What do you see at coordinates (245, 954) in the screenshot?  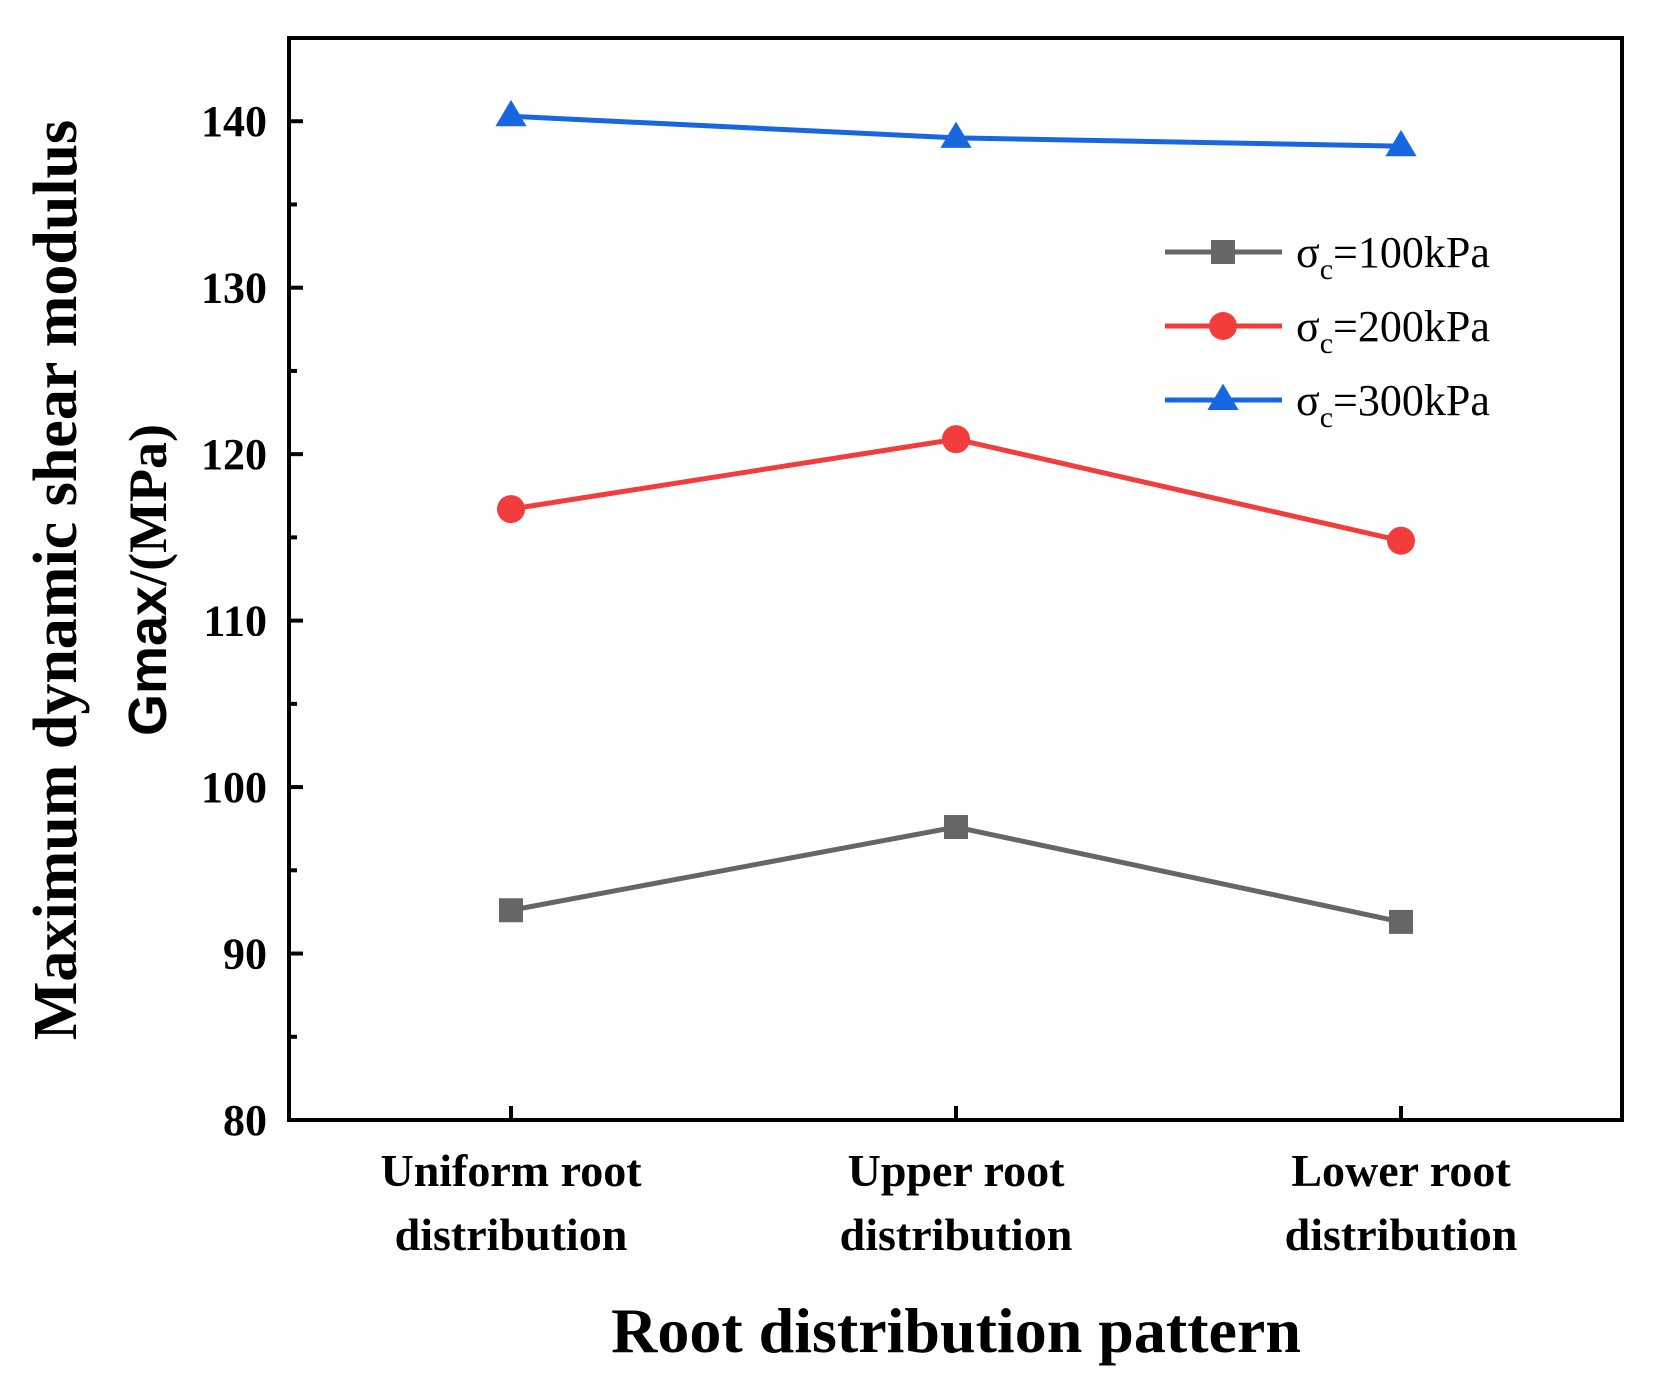 I see `y-tick-label: 90` at bounding box center [245, 954].